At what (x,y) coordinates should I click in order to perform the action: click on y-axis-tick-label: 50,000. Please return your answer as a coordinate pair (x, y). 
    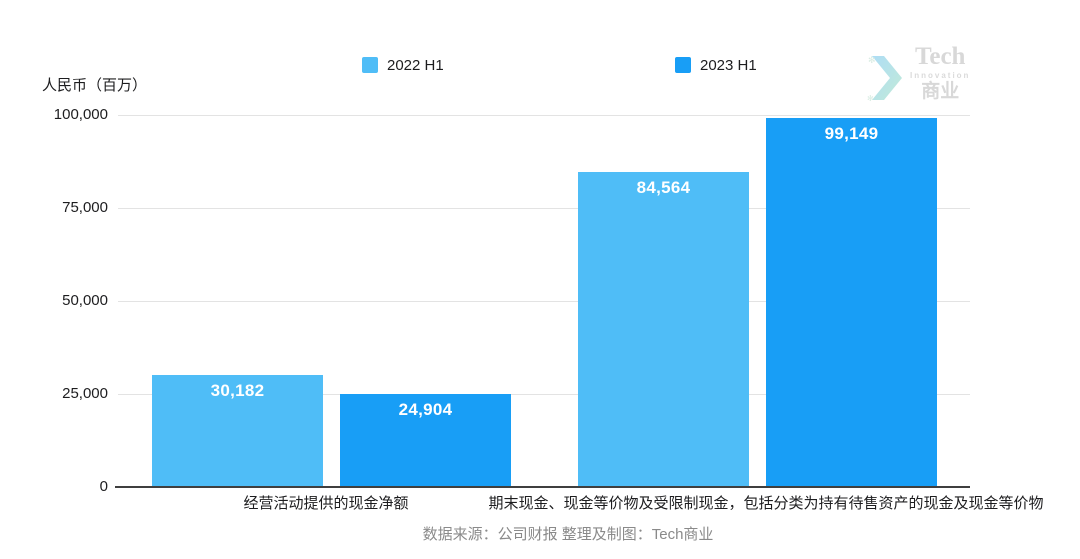
    Looking at the image, I should click on (85, 300).